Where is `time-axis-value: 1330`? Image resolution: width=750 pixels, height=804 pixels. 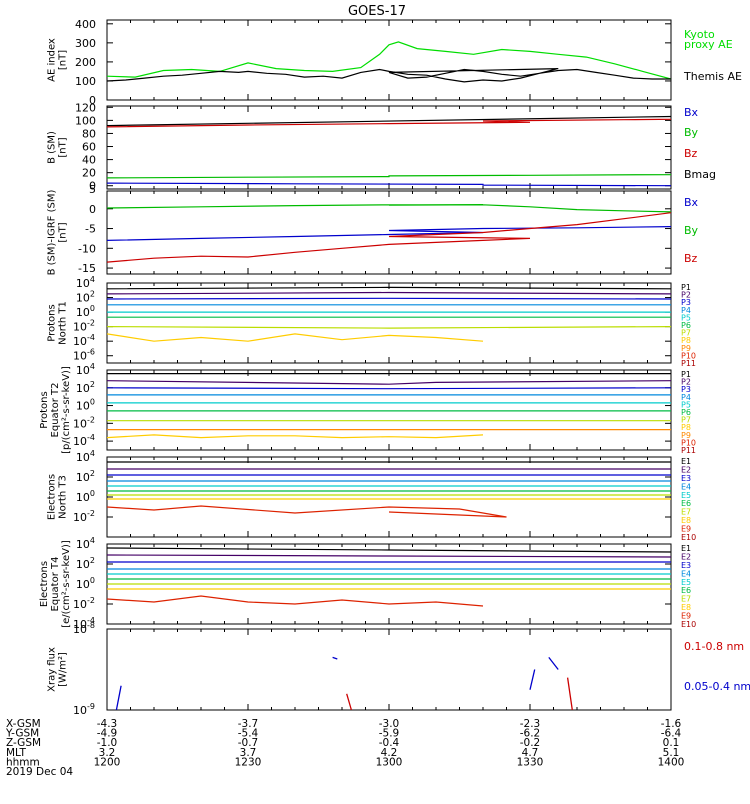
time-axis-value: 1330 is located at coordinates (530, 762).